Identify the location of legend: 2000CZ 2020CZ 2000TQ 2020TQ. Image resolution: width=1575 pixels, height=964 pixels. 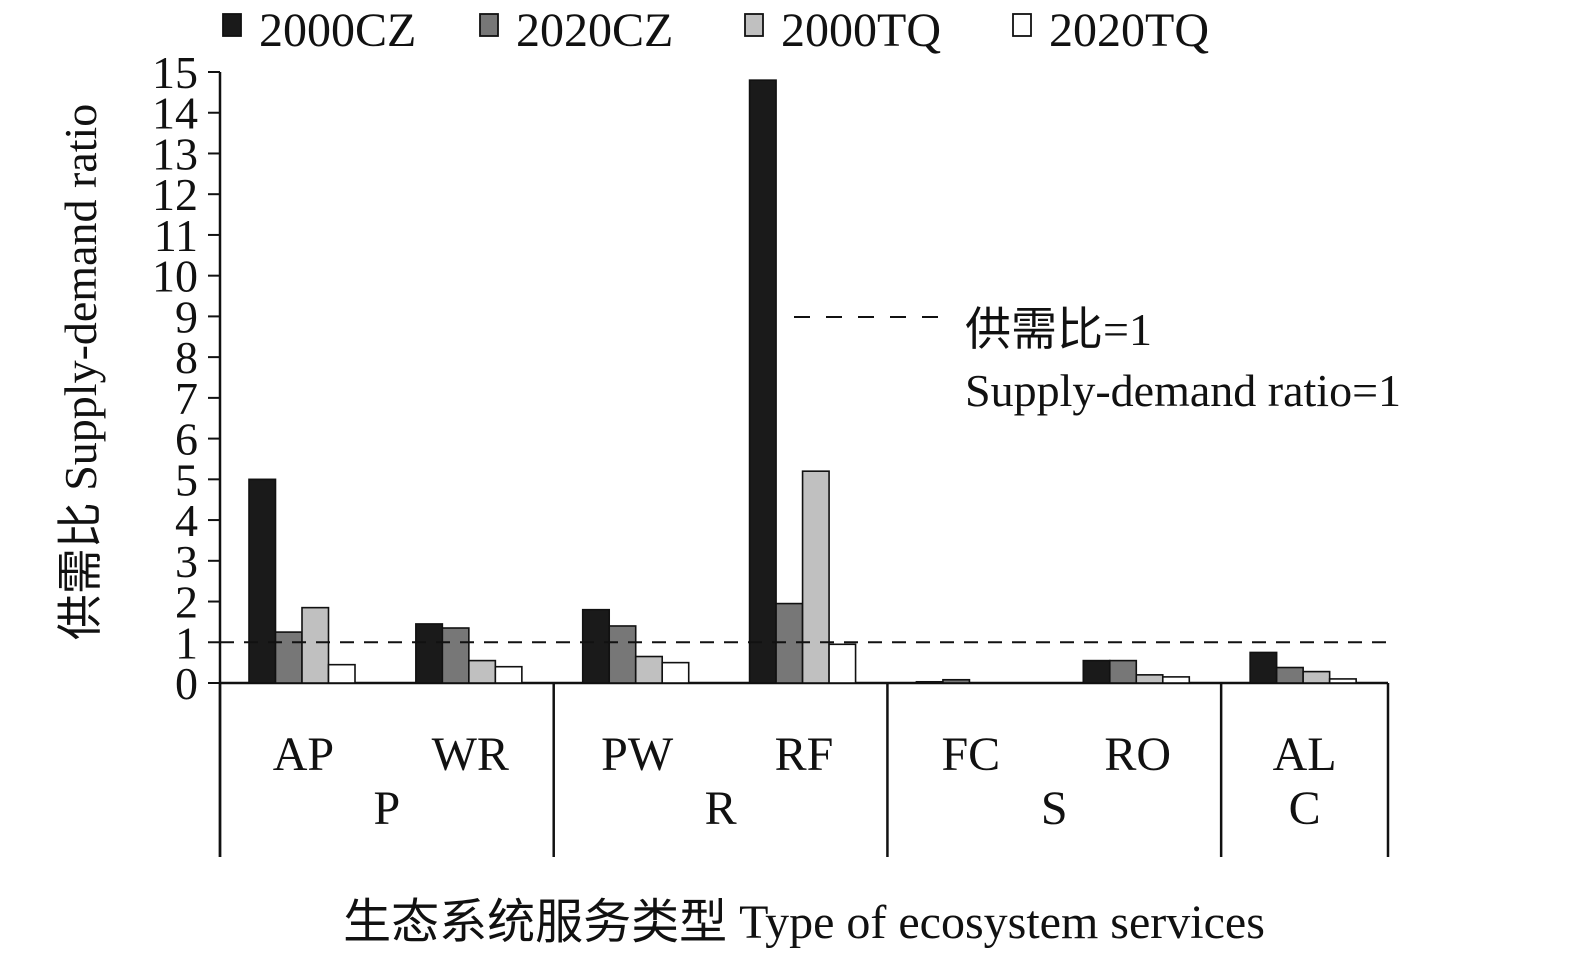
(715, 30).